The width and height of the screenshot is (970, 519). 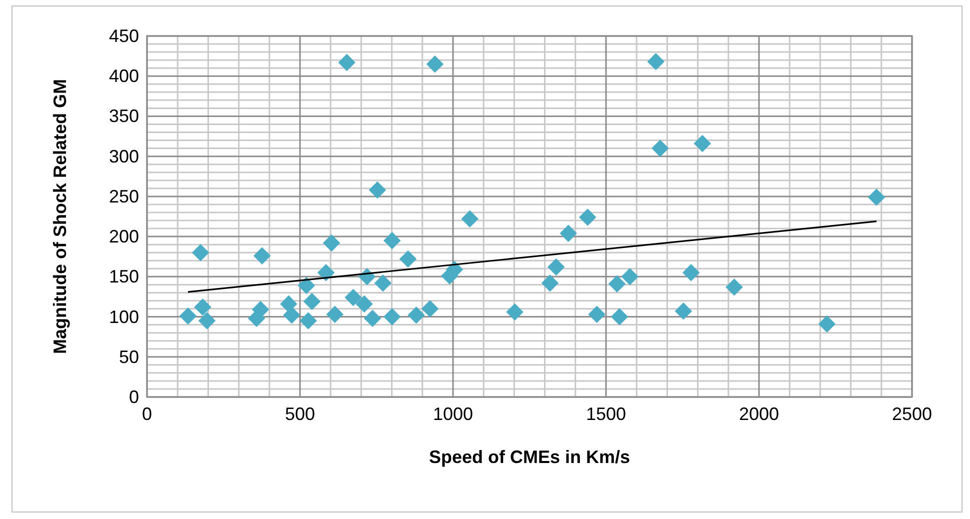 What do you see at coordinates (123, 116) in the screenshot?
I see `y-tick-label: 350` at bounding box center [123, 116].